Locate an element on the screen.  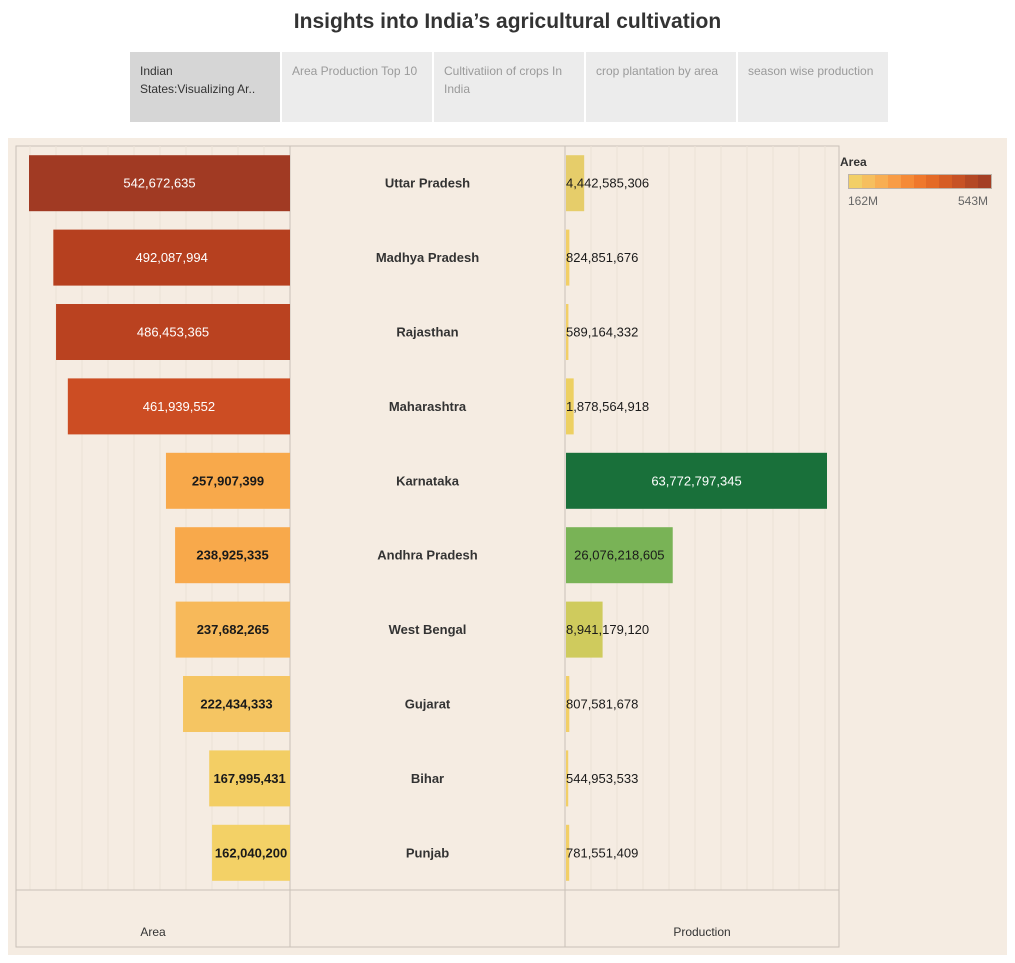
legend-min-label: 162M is located at coordinates (863, 201).